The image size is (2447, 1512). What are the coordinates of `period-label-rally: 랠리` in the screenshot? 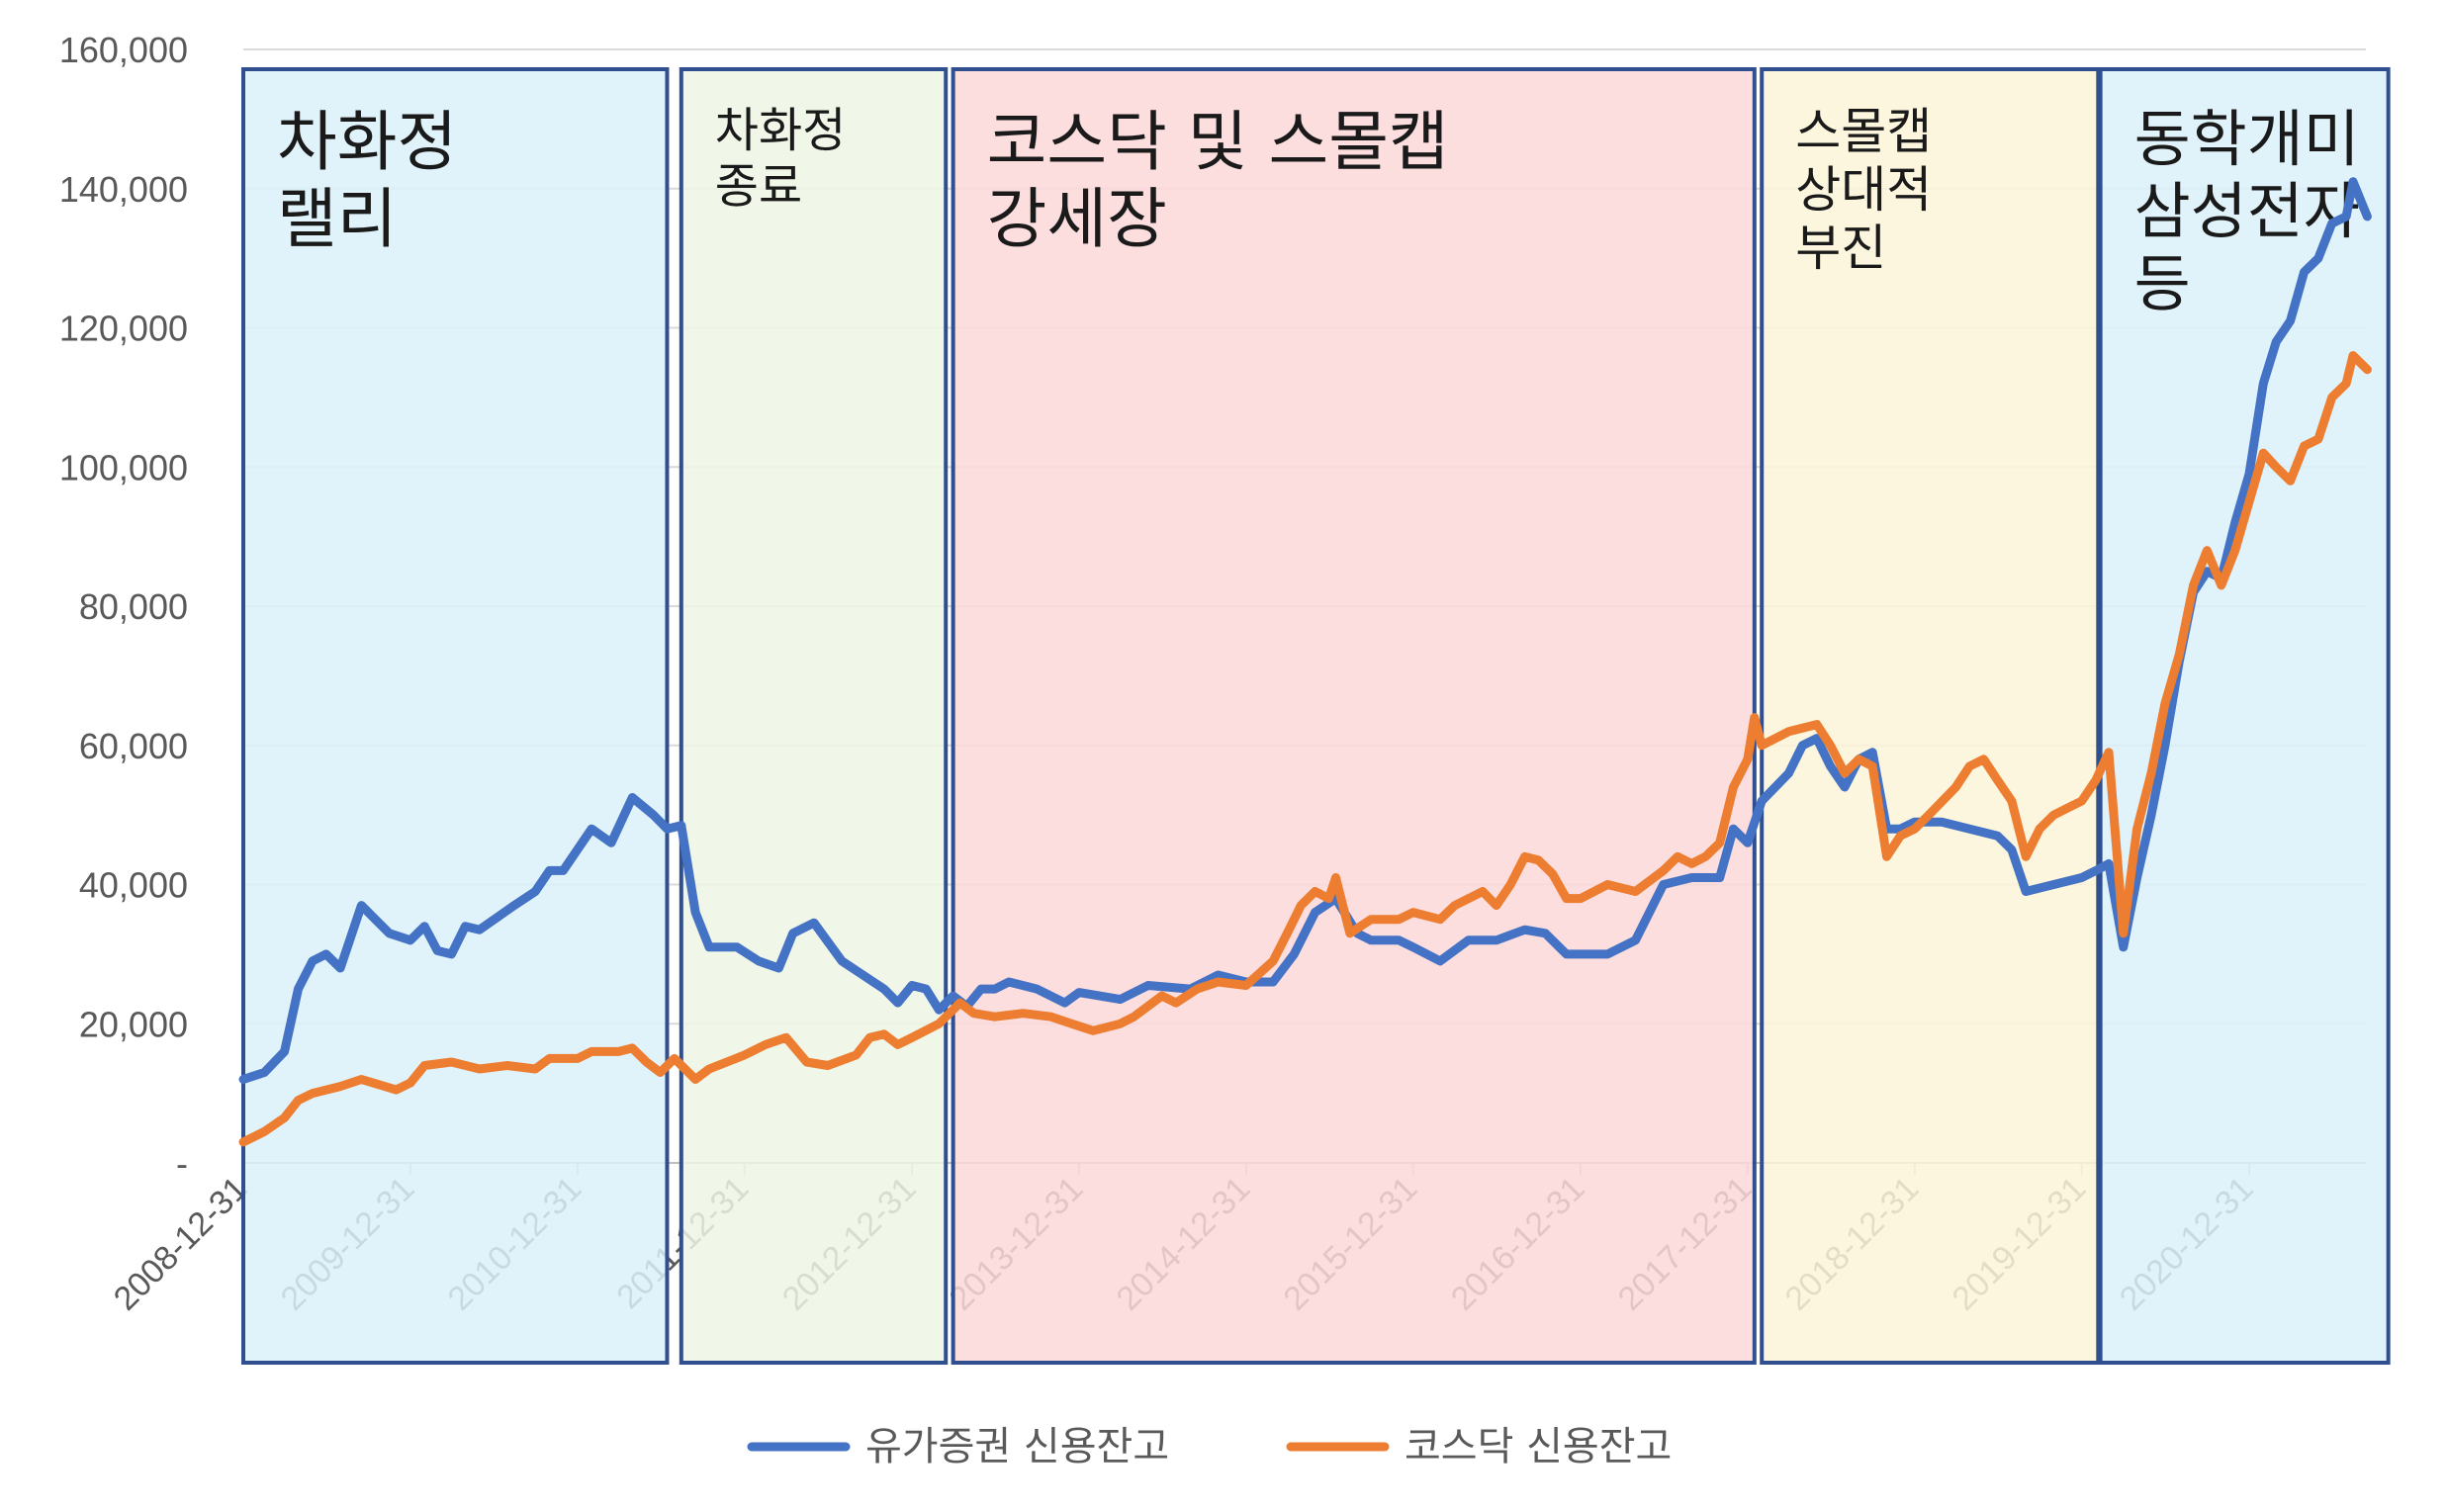 It's located at (337, 219).